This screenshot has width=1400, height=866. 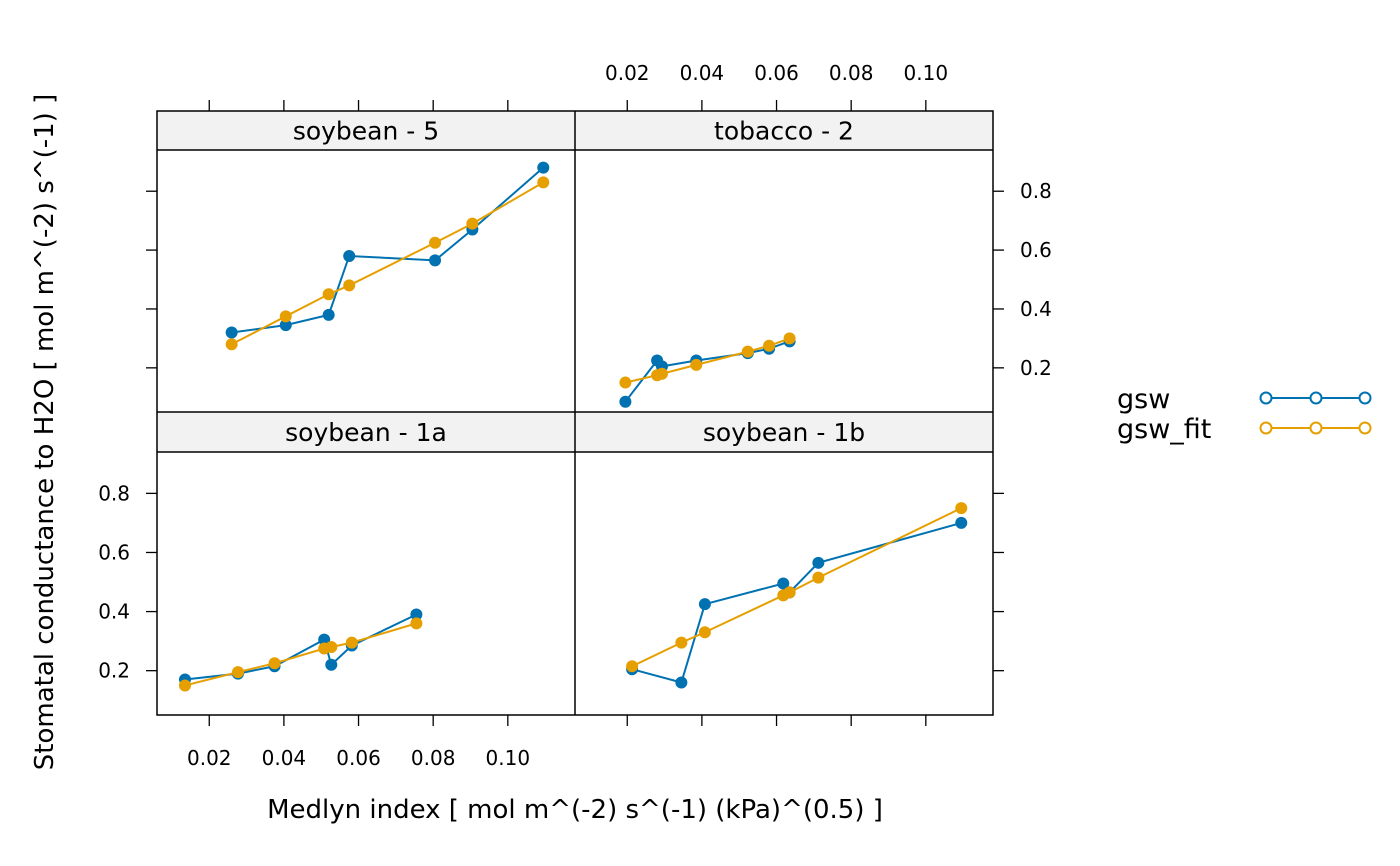 What do you see at coordinates (1164, 429) in the screenshot?
I see `legend-label: gsw_fit` at bounding box center [1164, 429].